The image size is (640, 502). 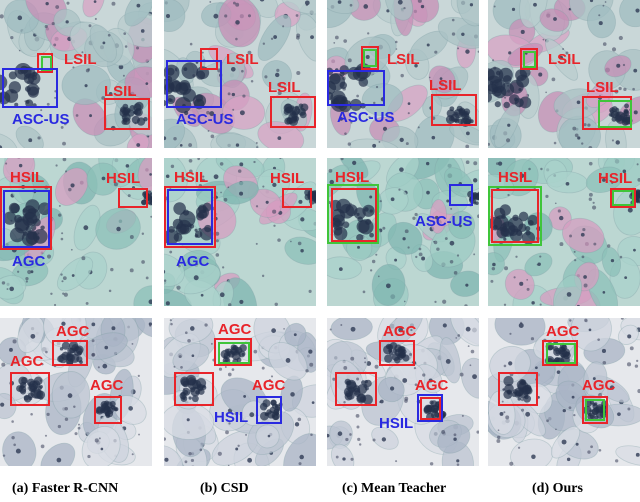 I want to click on tile-r3-faster-rcnn: AGC AGC AGC, so click(x=76, y=392).